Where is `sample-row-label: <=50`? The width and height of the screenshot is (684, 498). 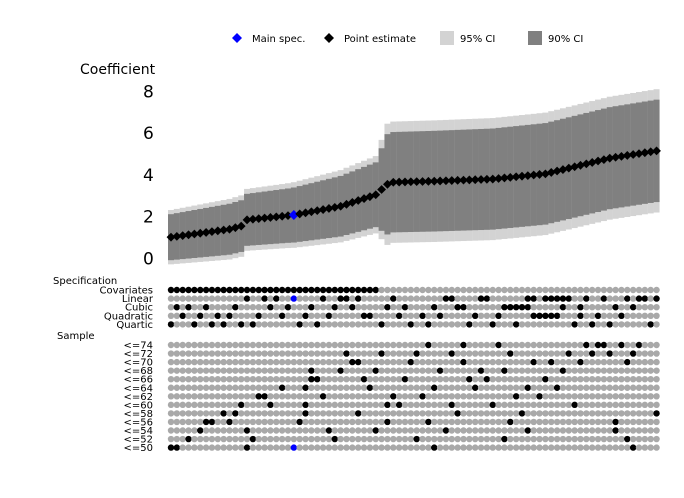
sample-row-label: <=50 is located at coordinates (138, 448).